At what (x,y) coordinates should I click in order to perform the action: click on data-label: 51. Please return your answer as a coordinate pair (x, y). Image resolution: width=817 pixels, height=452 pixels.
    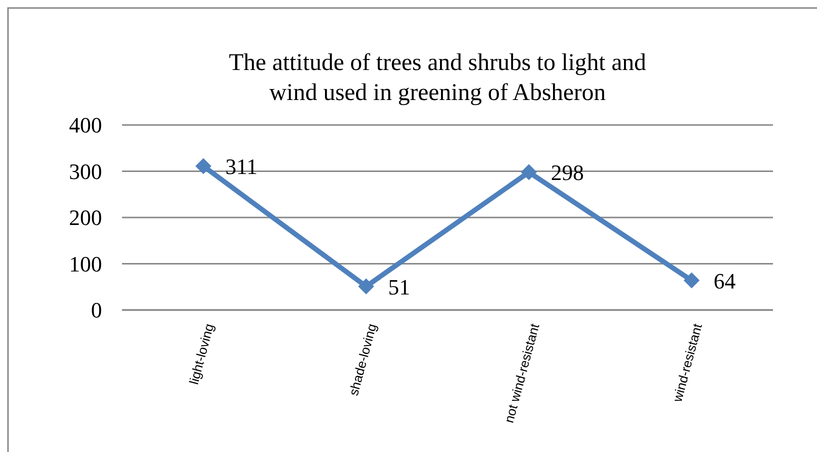
    Looking at the image, I should click on (399, 287).